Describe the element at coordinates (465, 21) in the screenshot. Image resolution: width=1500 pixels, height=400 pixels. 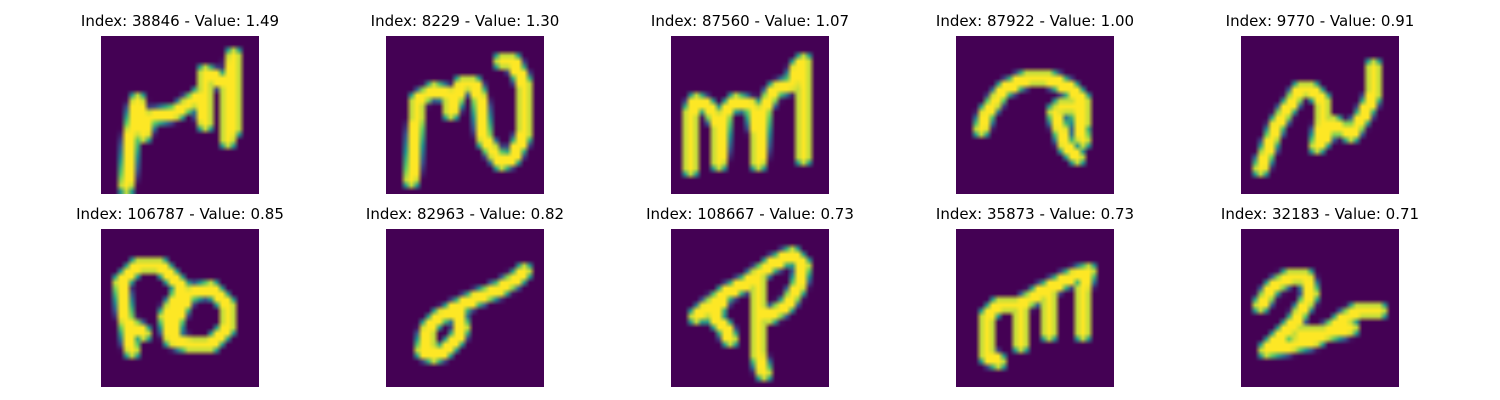
I see `panel-title: Index: 8229 - Value: 1.30` at that location.